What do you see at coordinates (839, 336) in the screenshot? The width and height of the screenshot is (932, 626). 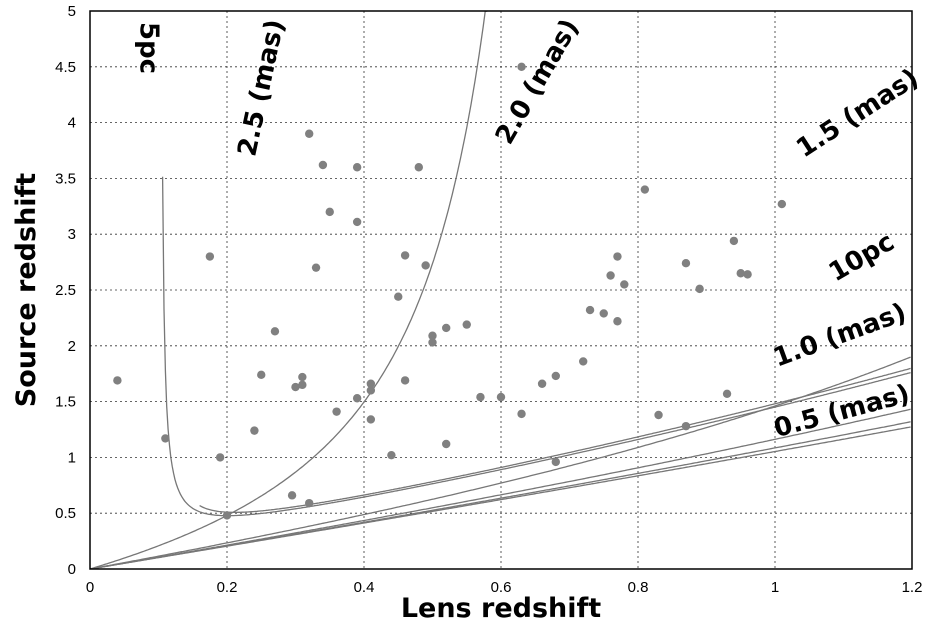 I see `curve-label: 1.0 (mas)` at bounding box center [839, 336].